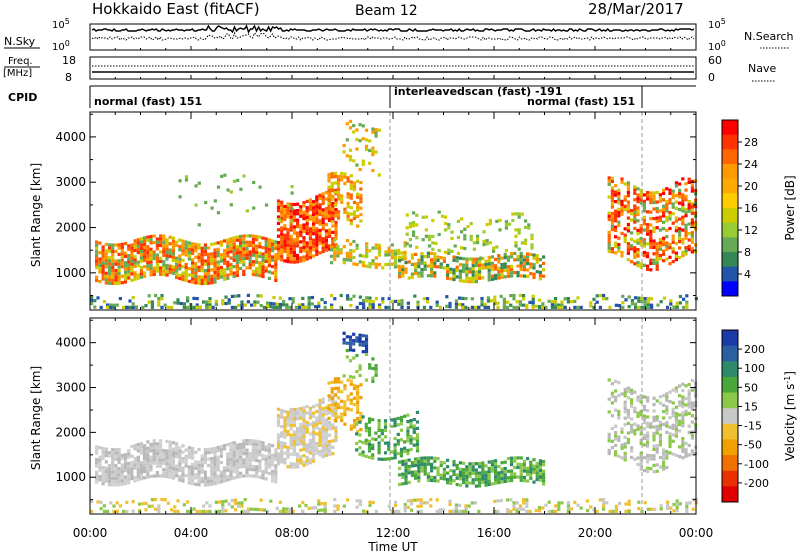  Describe the element at coordinates (478, 91) in the screenshot. I see `cpid-segment-2: interleavedscan (fast) -191` at that location.